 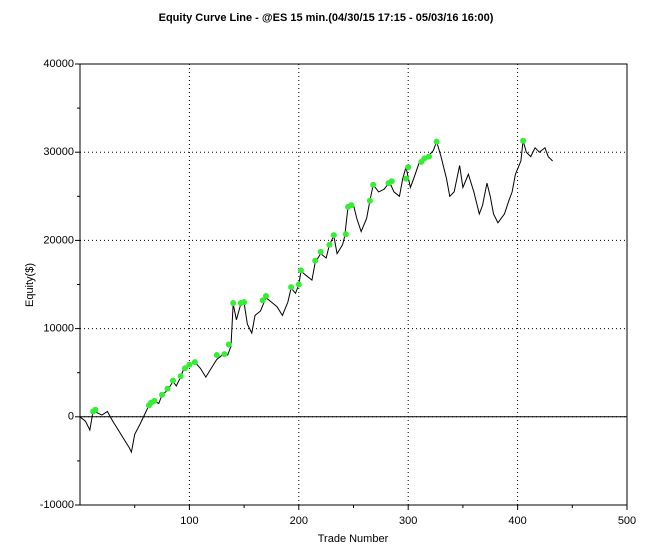 What do you see at coordinates (57, 505) in the screenshot?
I see `y-tick-label: -10000` at bounding box center [57, 505].